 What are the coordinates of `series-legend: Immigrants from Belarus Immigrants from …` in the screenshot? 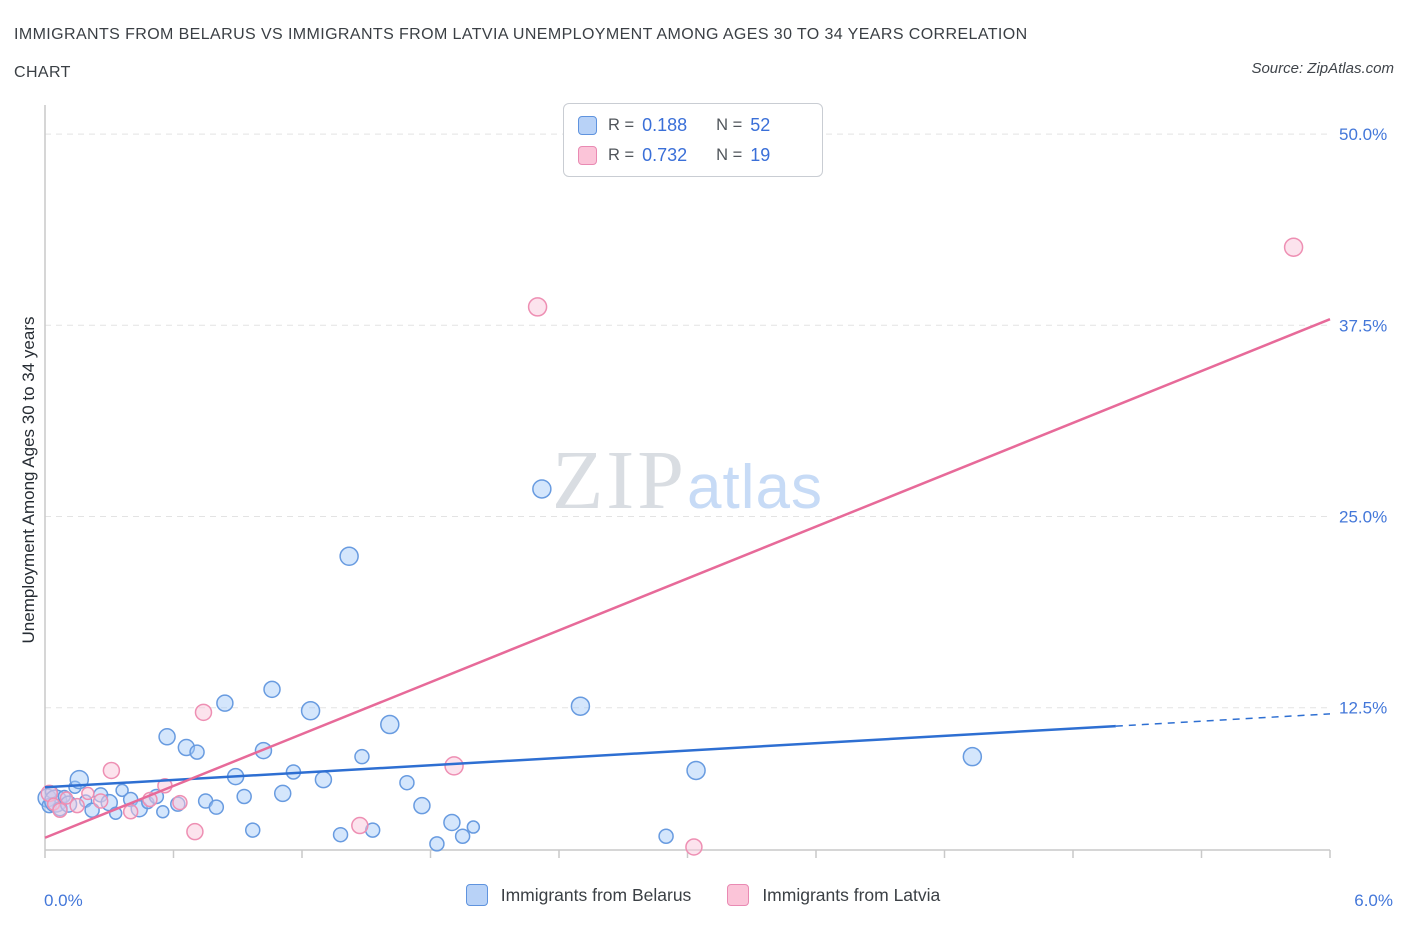 It's located at (703, 895).